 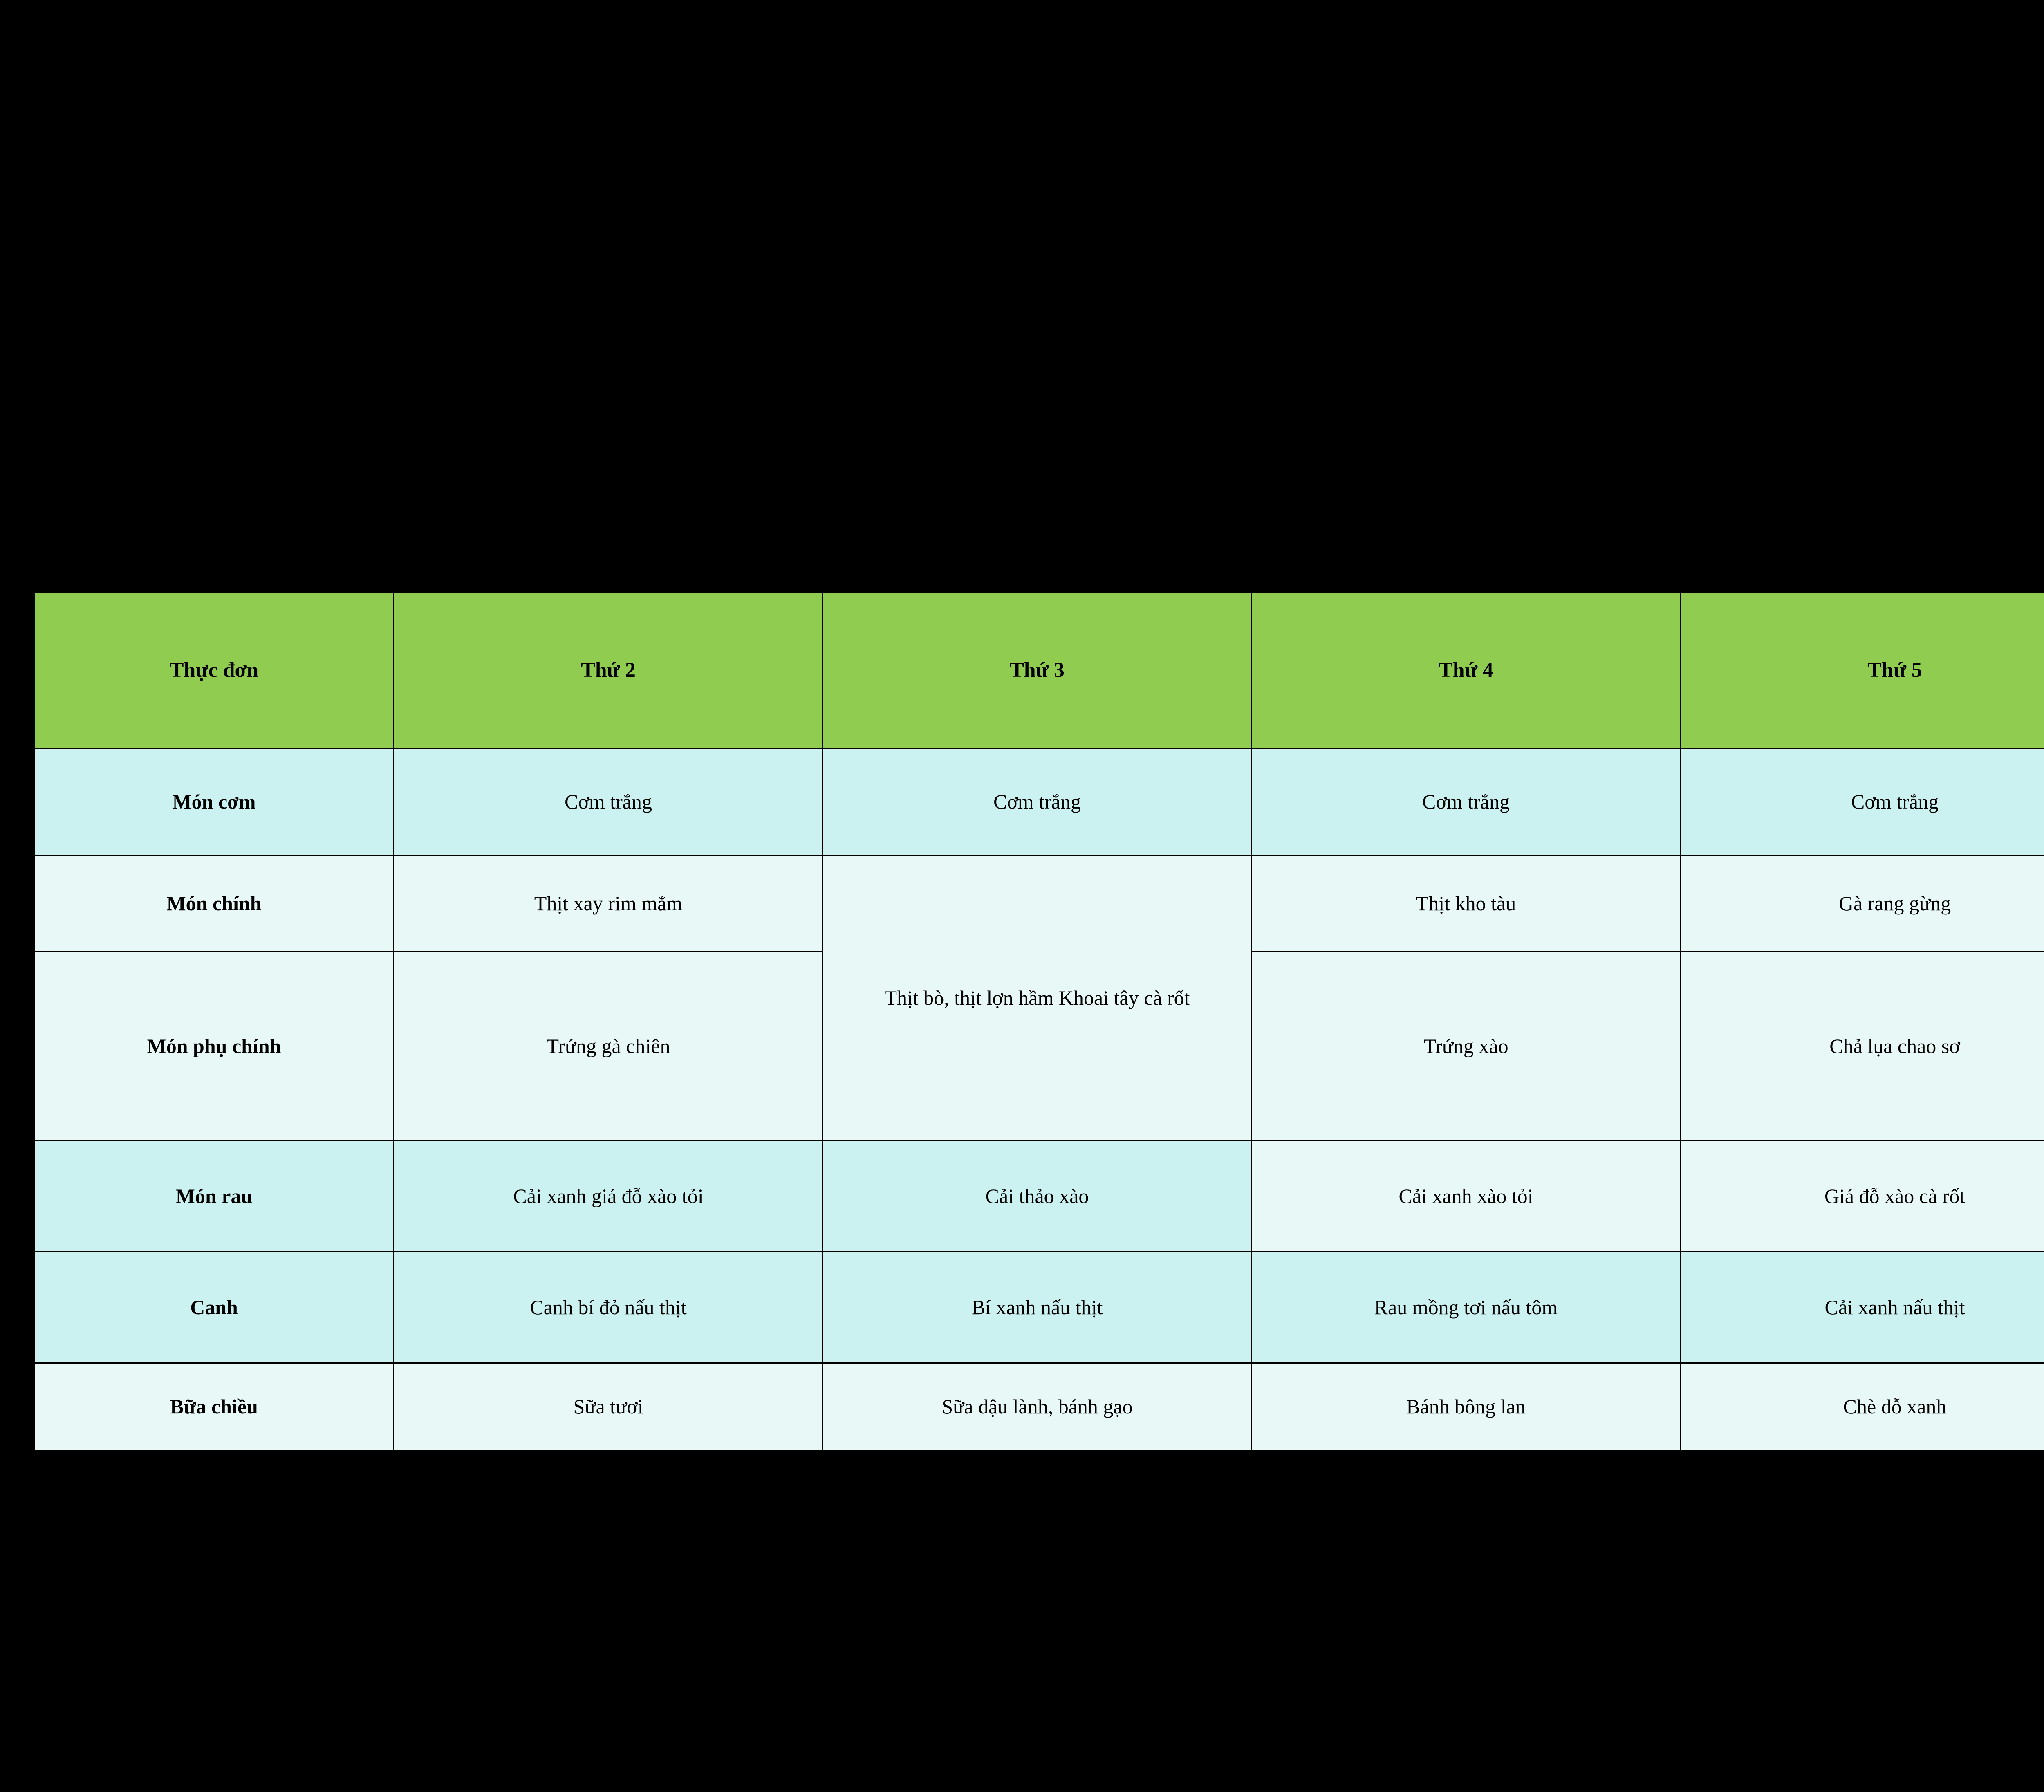 What do you see at coordinates (608, 904) in the screenshot?
I see `cell-mon-chinh-thu-2: Thịt xay rim mắm` at bounding box center [608, 904].